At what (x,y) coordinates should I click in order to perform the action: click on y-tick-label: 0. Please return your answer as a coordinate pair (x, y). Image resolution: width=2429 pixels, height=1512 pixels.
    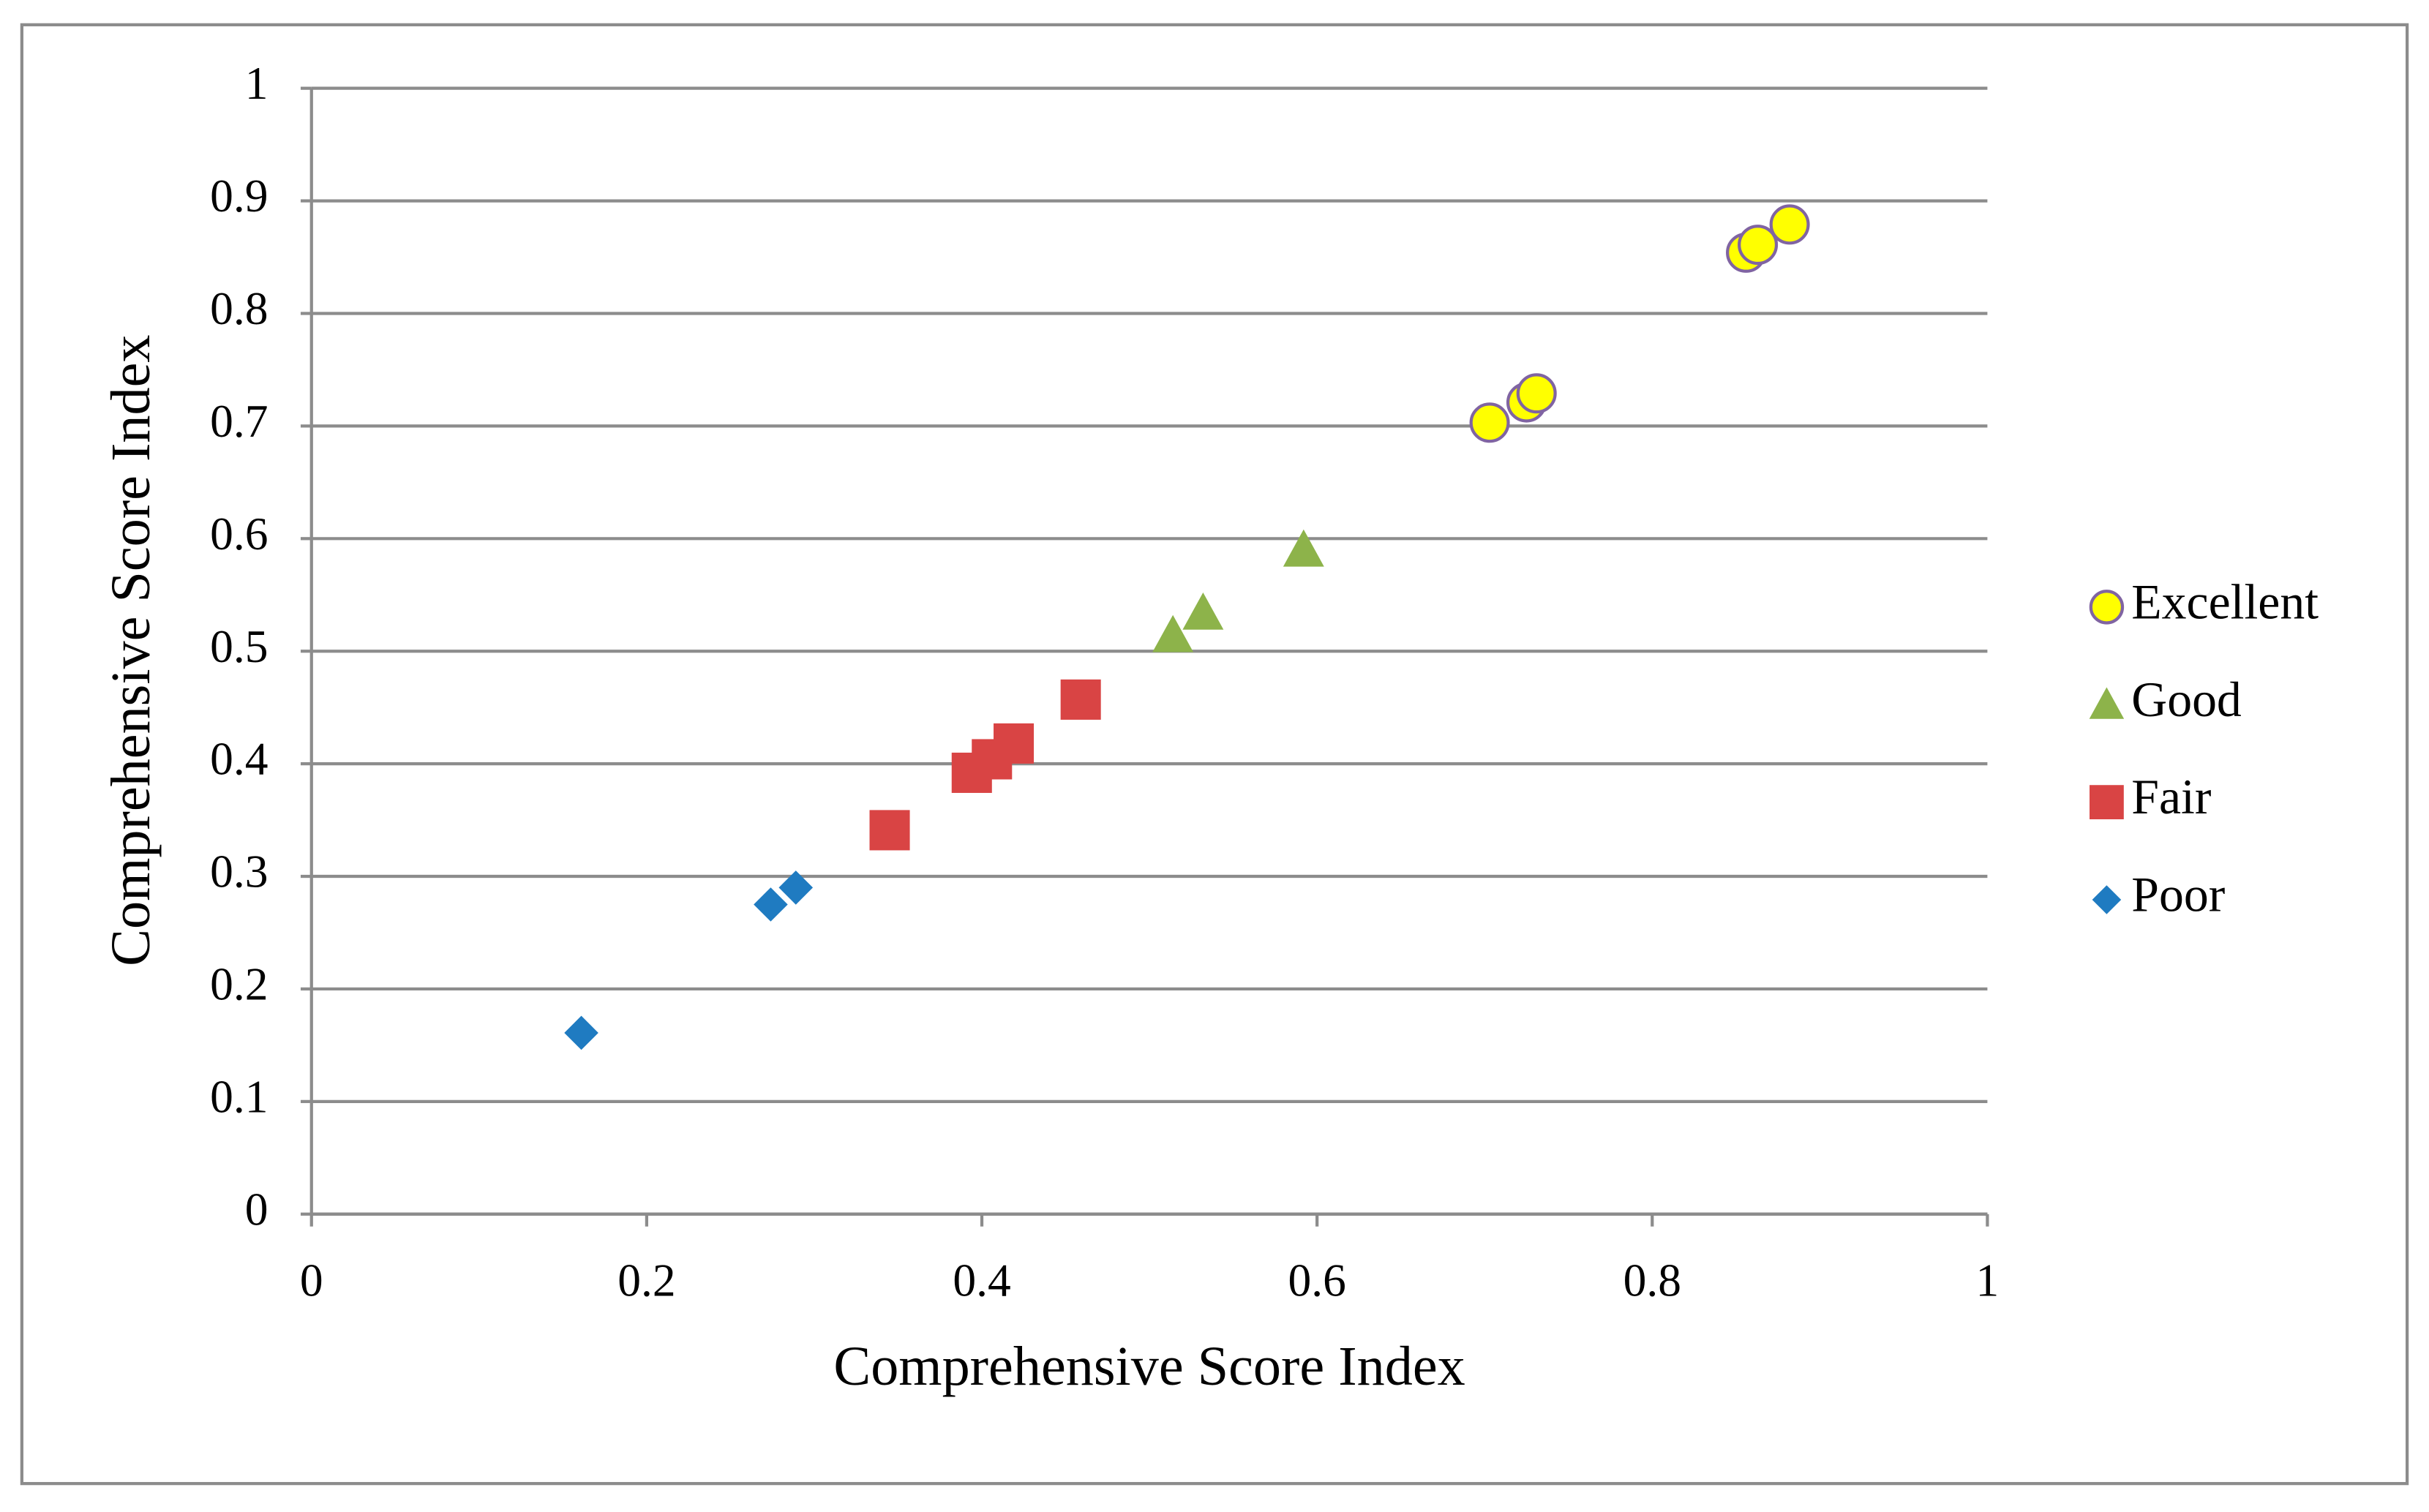
    Looking at the image, I should click on (257, 1209).